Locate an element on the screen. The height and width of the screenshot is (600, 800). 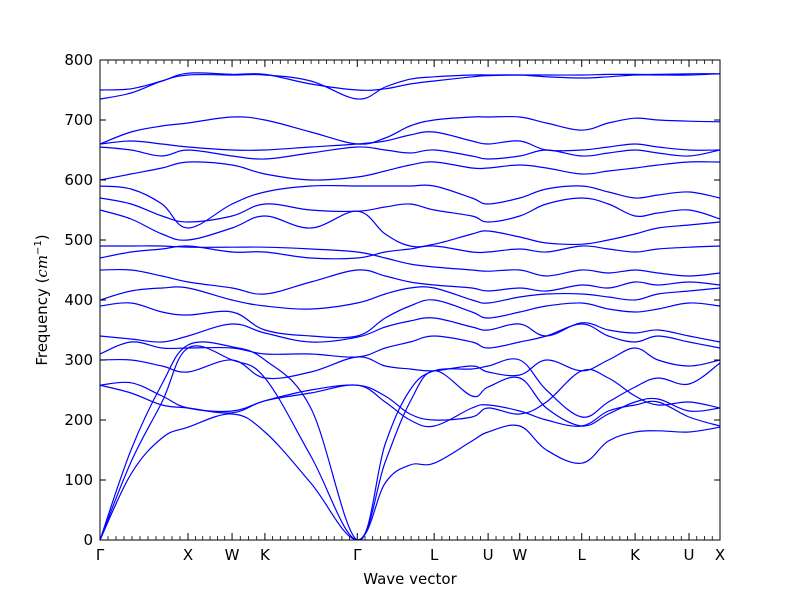
y-tick-label: 400 is located at coordinates (78, 300).